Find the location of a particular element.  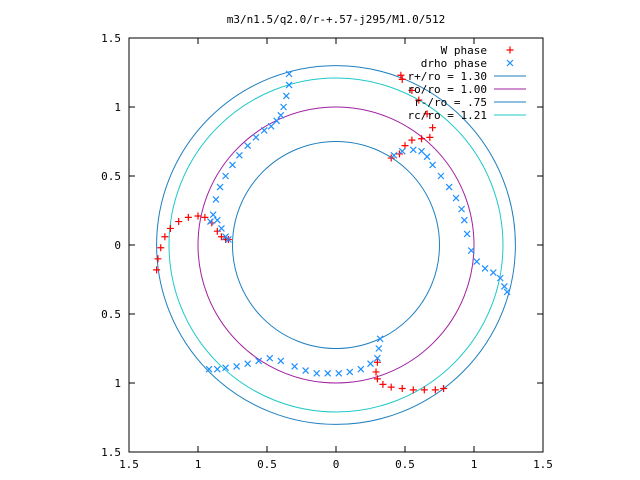

legend-label: rc/ro = 1.21 is located at coordinates (447, 115).